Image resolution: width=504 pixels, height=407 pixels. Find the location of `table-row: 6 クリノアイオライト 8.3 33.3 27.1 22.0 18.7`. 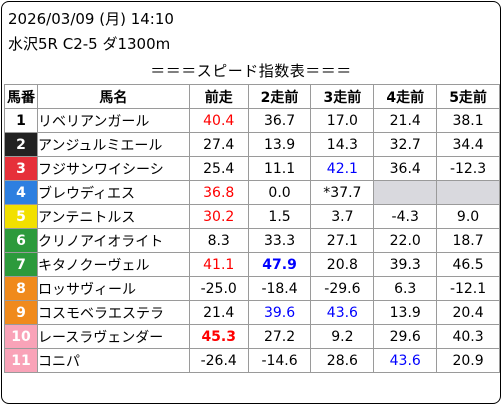

table-row: 6 クリノアイオライト 8.3 33.3 27.1 22.0 18.7 is located at coordinates (252, 240).